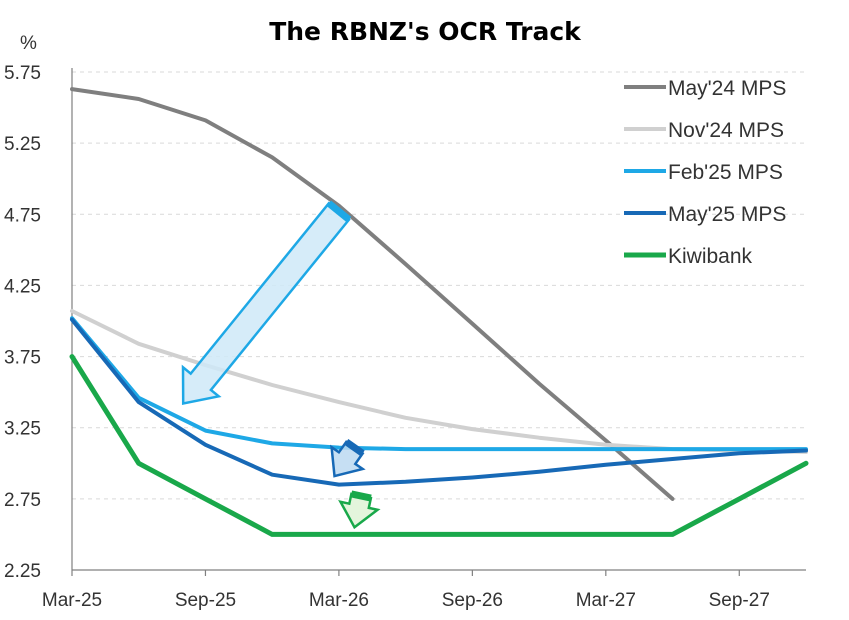 The height and width of the screenshot is (620, 849). I want to click on y-axis-ticks: 2.25 2.75 3.25 3.75 4.25 4.75 5.25 5.75, so click(22, 322).